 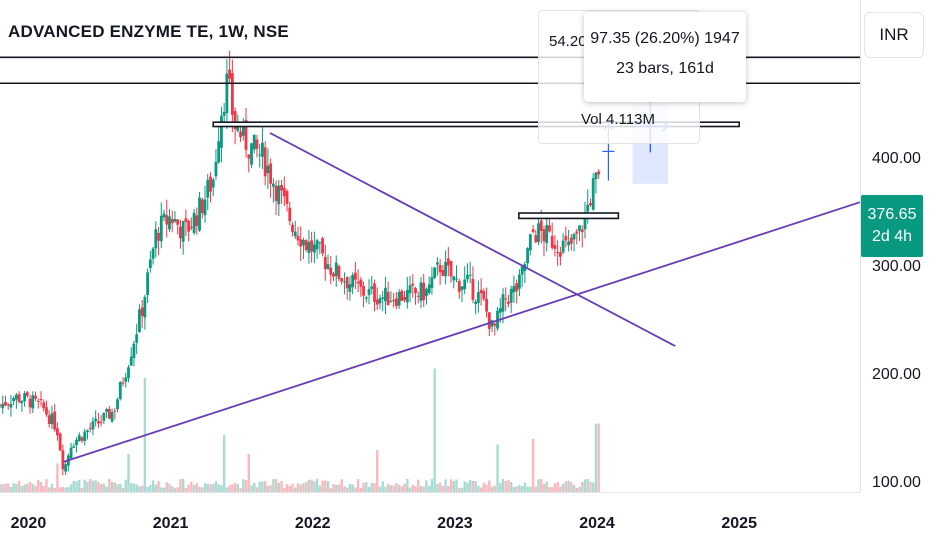 What do you see at coordinates (384, 523) in the screenshot?
I see `time-axis: 2020 2021 2022 2023 2024 2025` at bounding box center [384, 523].